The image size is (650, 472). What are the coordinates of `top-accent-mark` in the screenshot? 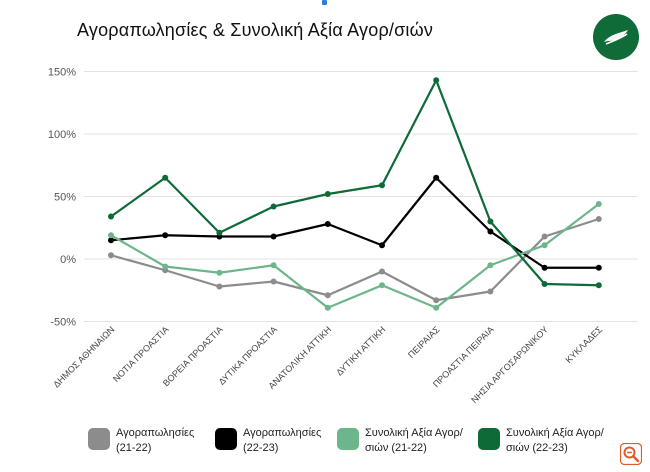 It's located at (324, 2).